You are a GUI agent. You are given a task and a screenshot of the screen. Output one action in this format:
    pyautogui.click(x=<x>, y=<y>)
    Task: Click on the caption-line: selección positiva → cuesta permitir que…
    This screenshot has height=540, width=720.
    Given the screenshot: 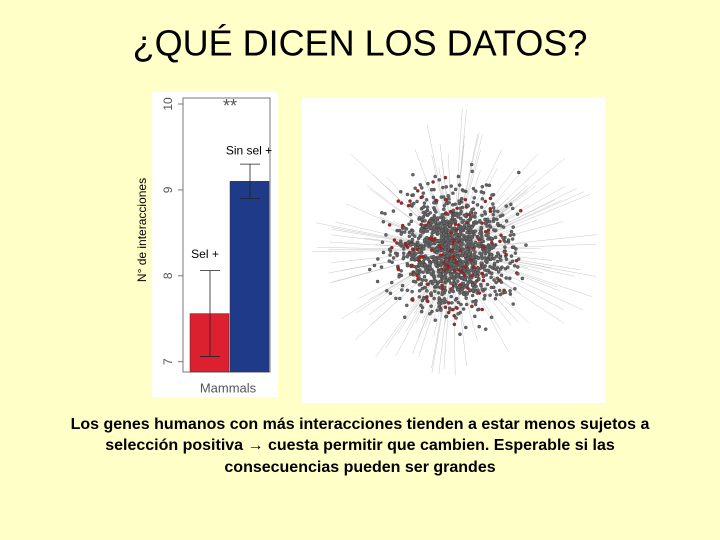 What is the action you would take?
    pyautogui.click(x=360, y=445)
    